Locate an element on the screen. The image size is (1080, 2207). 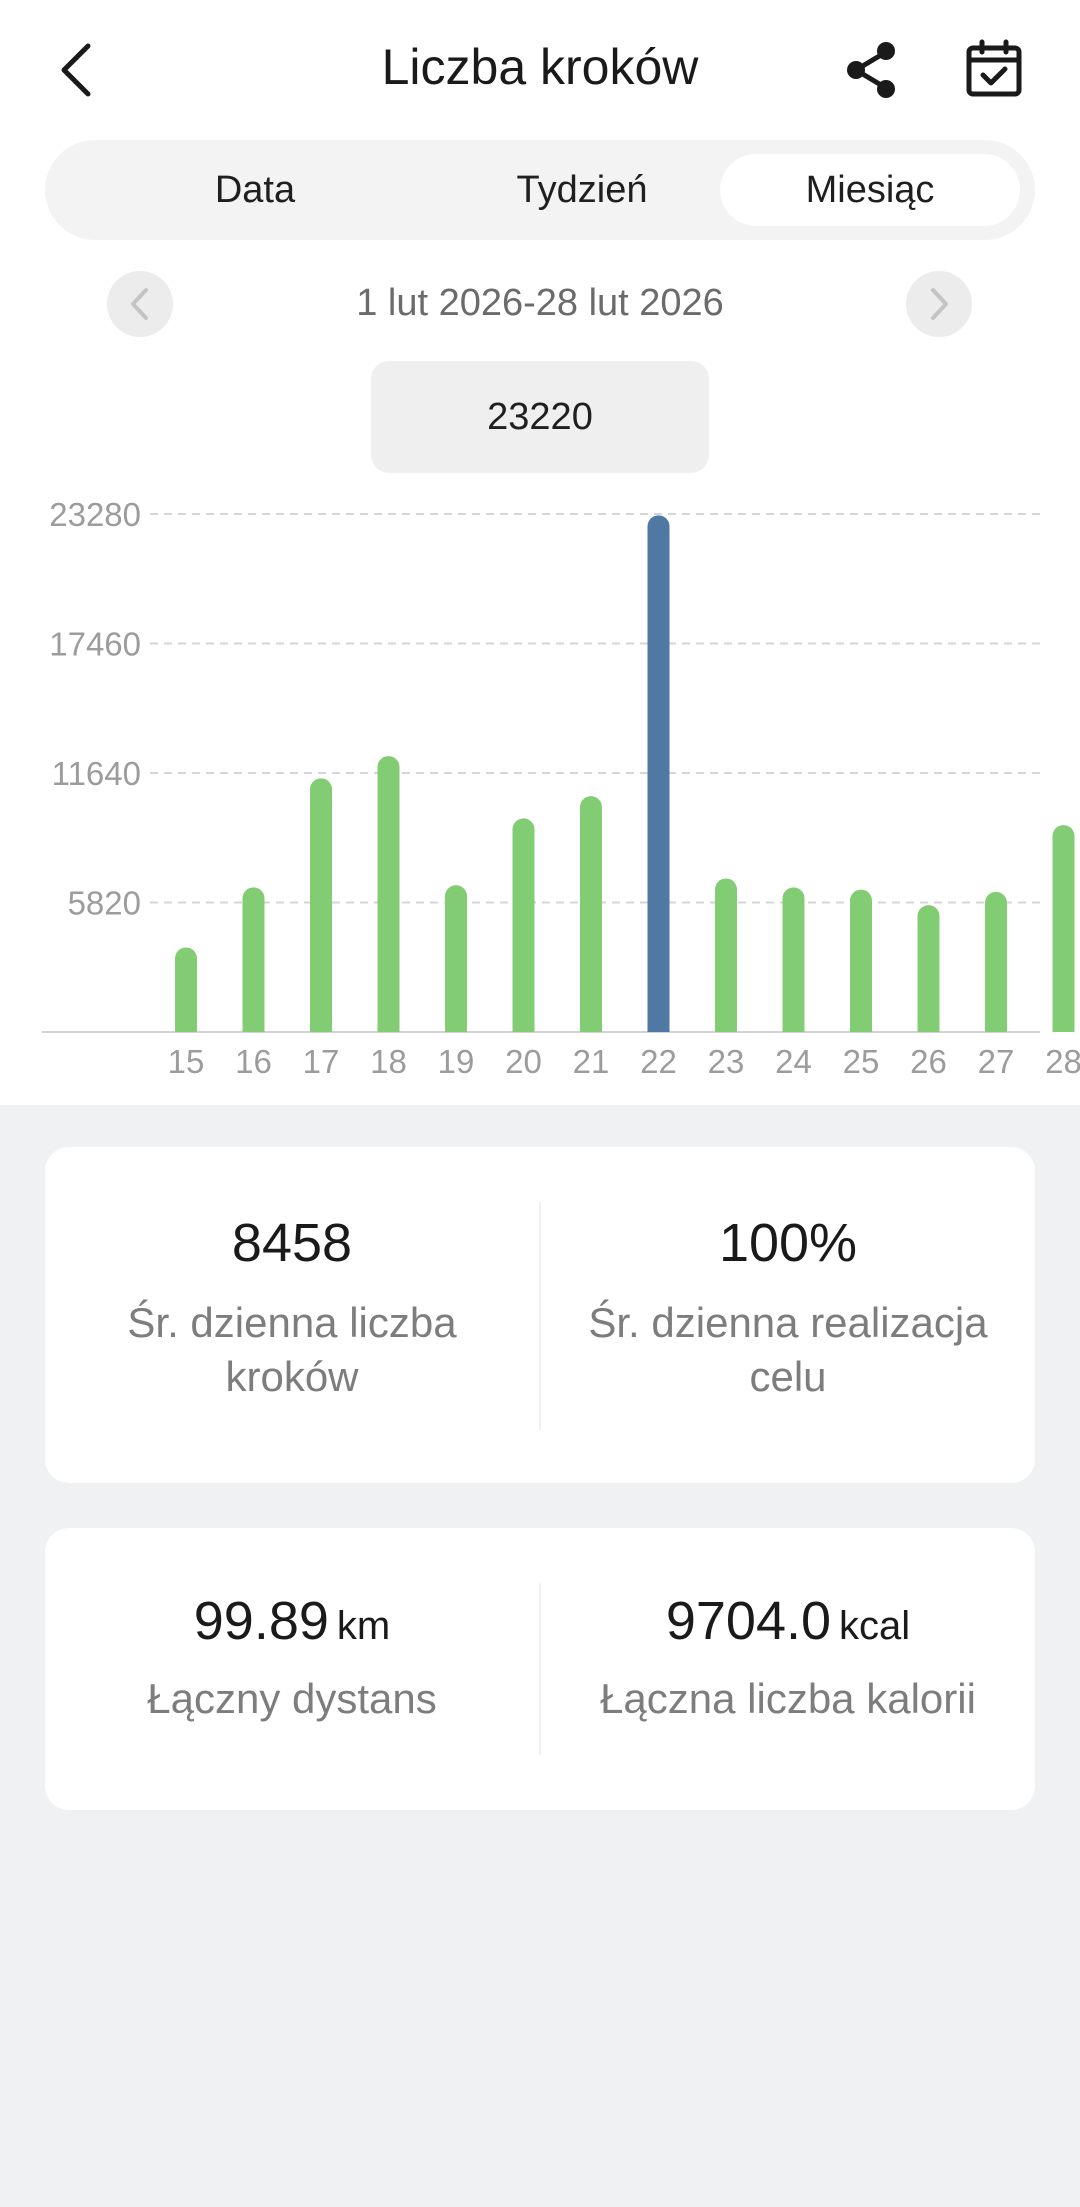
share-icon is located at coordinates (871, 70).